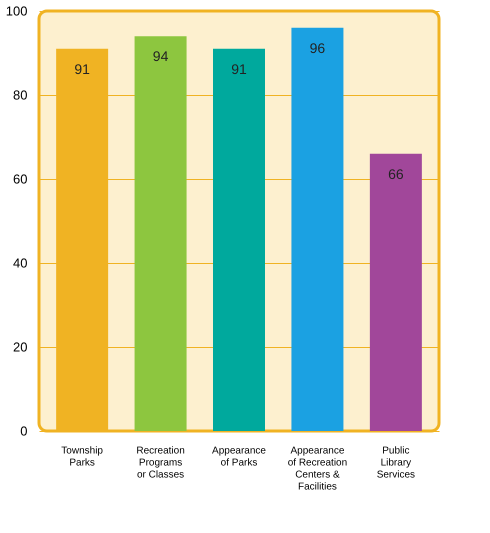  Describe the element at coordinates (82, 457) in the screenshot. I see `x-tick-label: Township Parks` at that location.